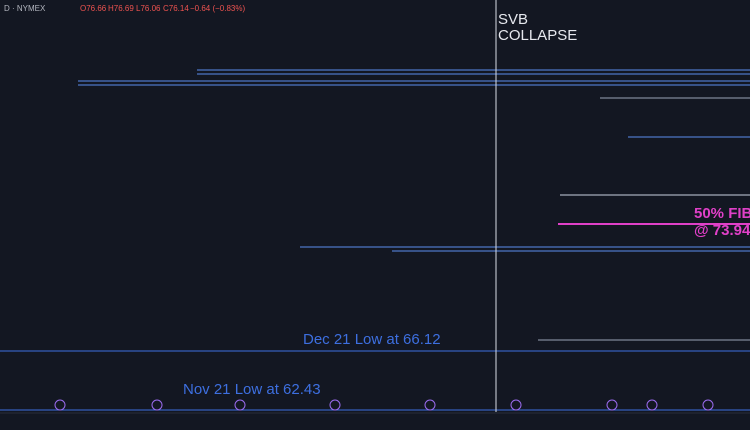 This screenshot has height=430, width=750. I want to click on event-label: COLLAPSE, so click(537, 35).